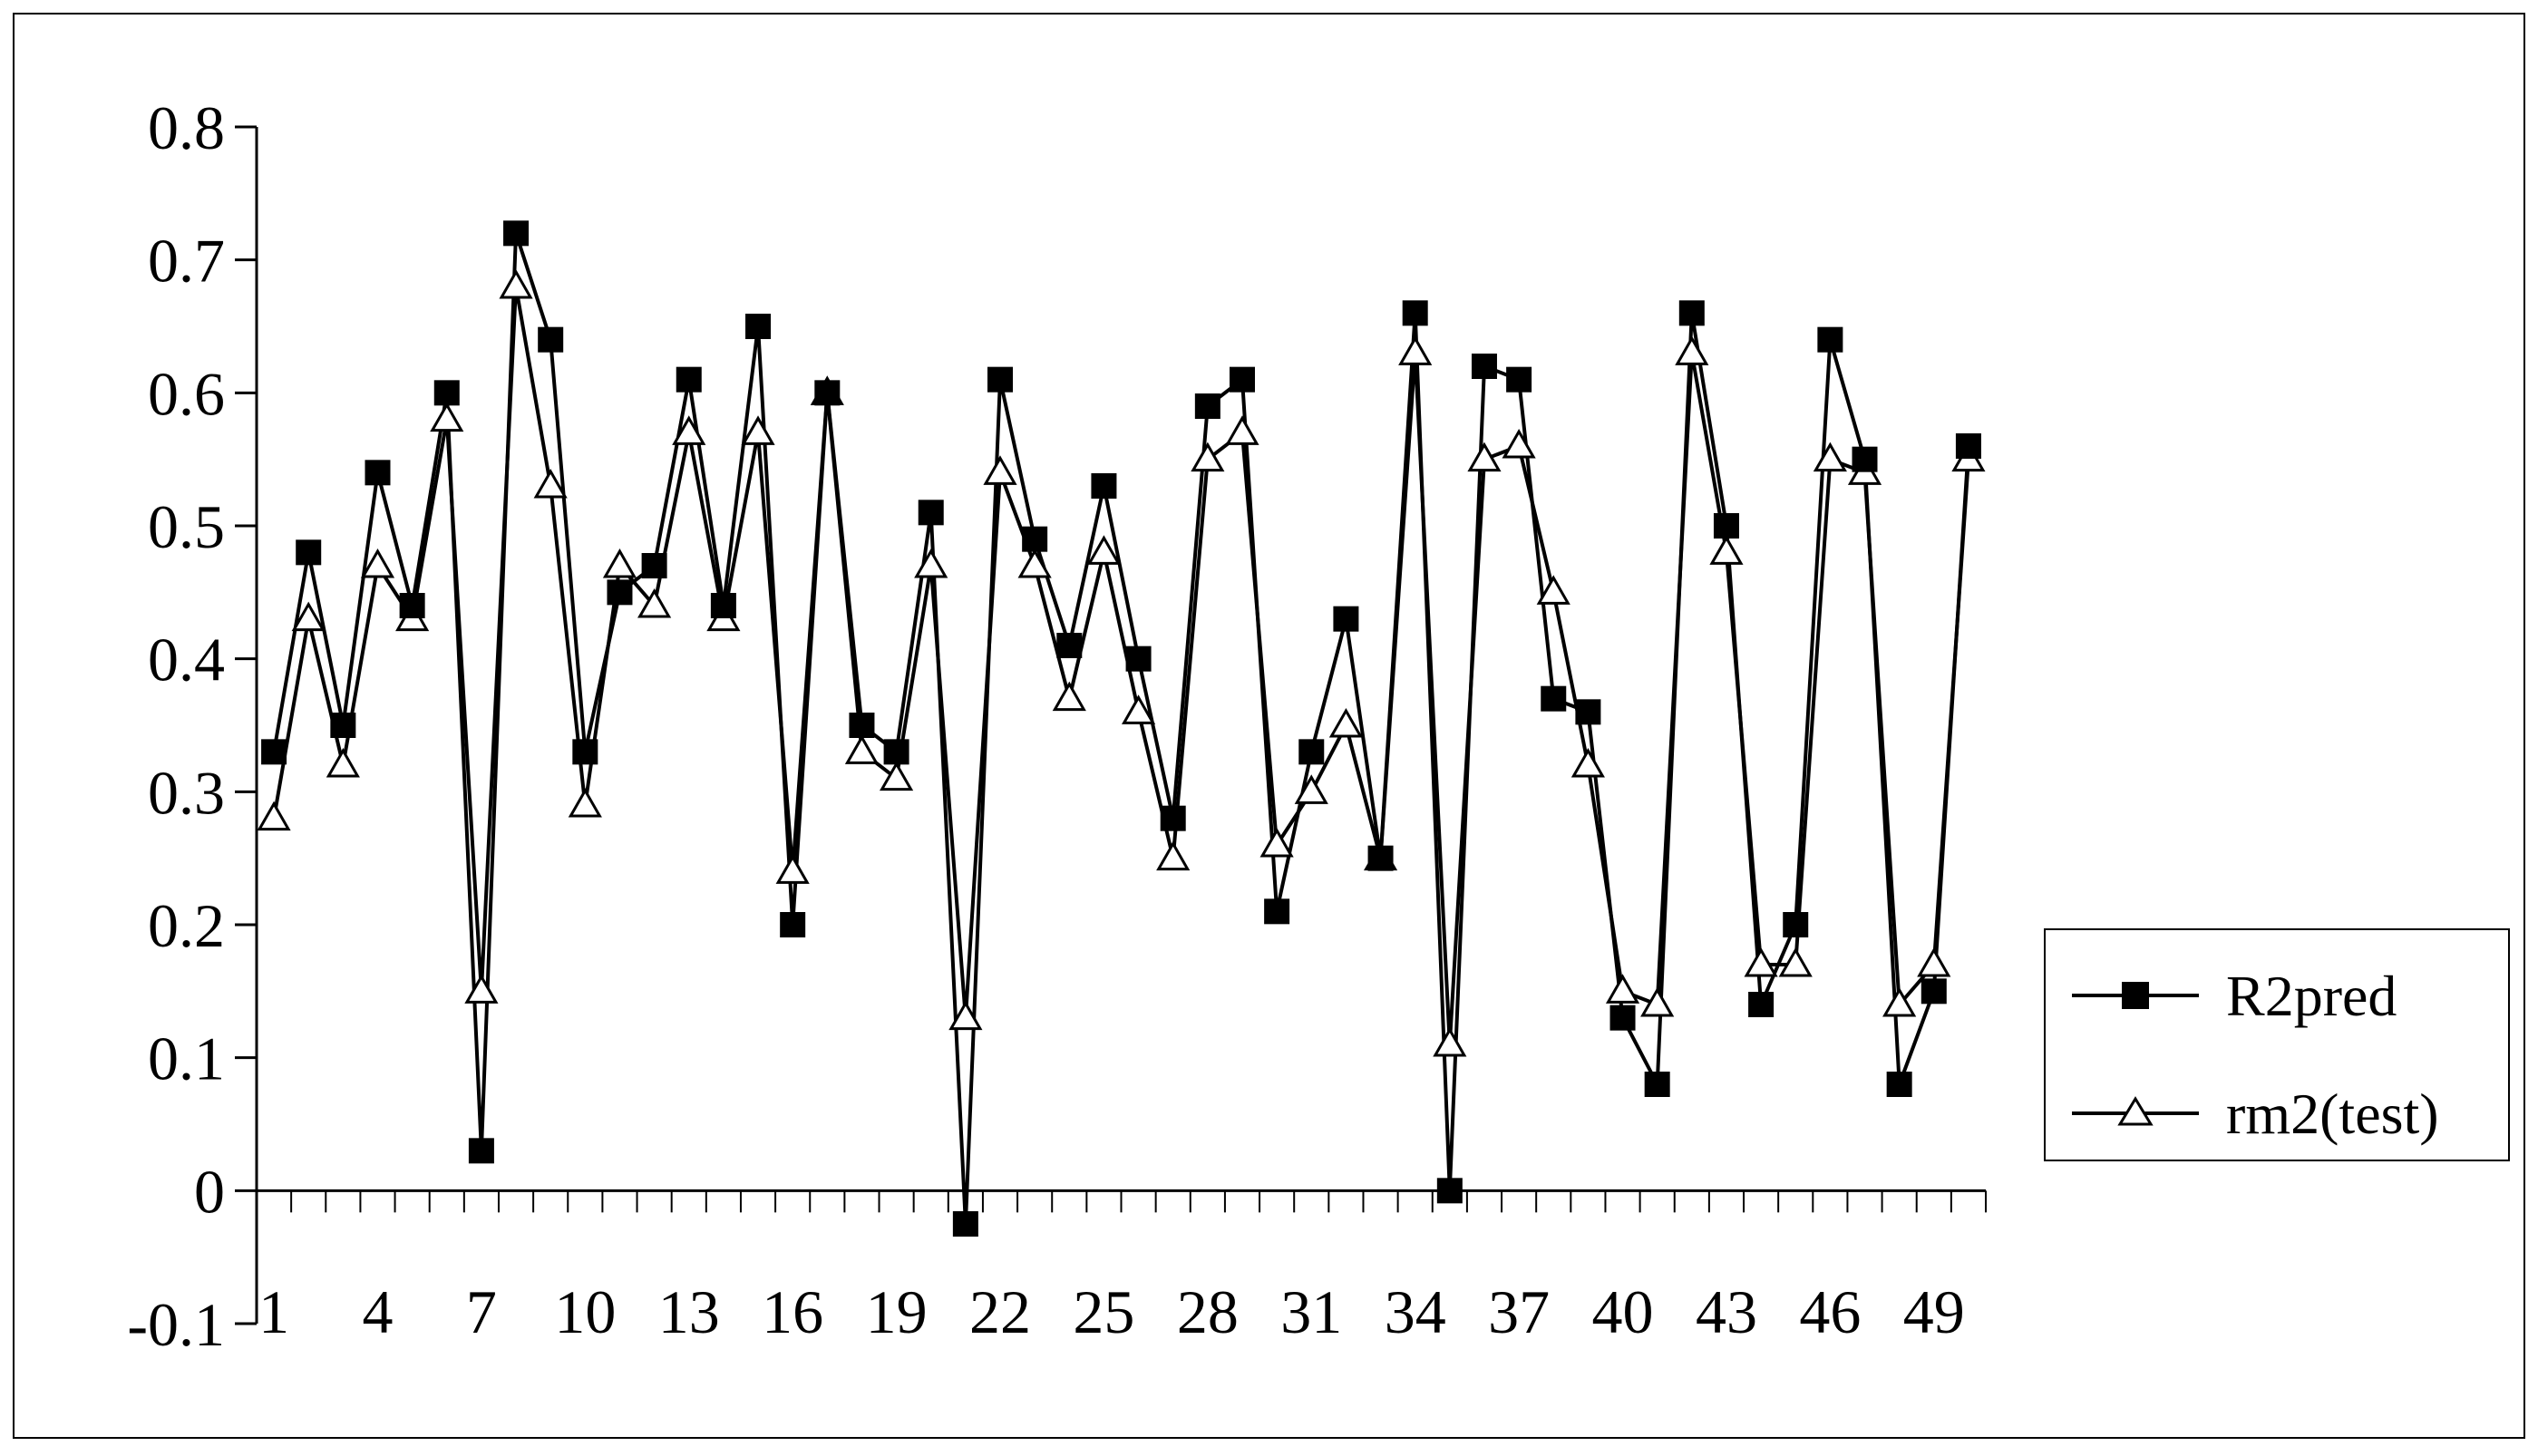 This screenshot has height=1456, width=2538. What do you see at coordinates (1830, 1311) in the screenshot?
I see `x-tick-label: 46` at bounding box center [1830, 1311].